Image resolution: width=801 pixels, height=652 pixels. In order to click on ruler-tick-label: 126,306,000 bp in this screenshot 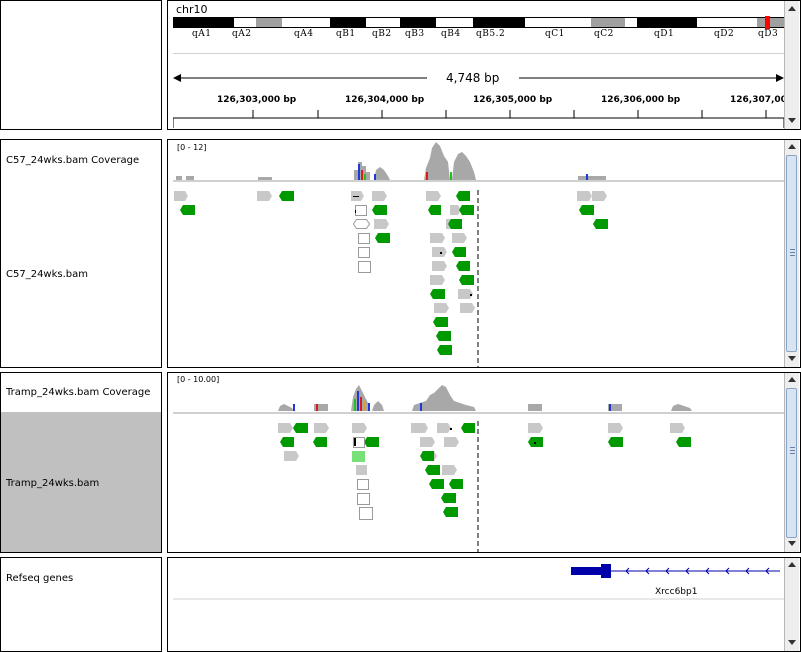, I will do `click(641, 100)`.